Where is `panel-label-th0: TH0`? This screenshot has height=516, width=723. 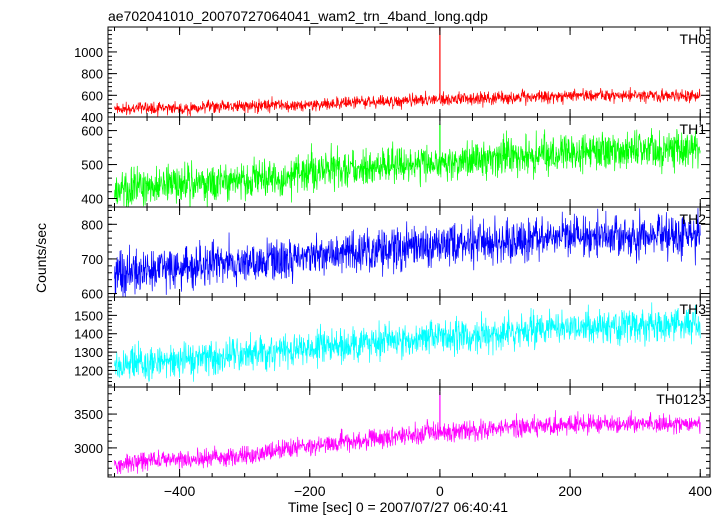 panel-label-th0: TH0 is located at coordinates (693, 39).